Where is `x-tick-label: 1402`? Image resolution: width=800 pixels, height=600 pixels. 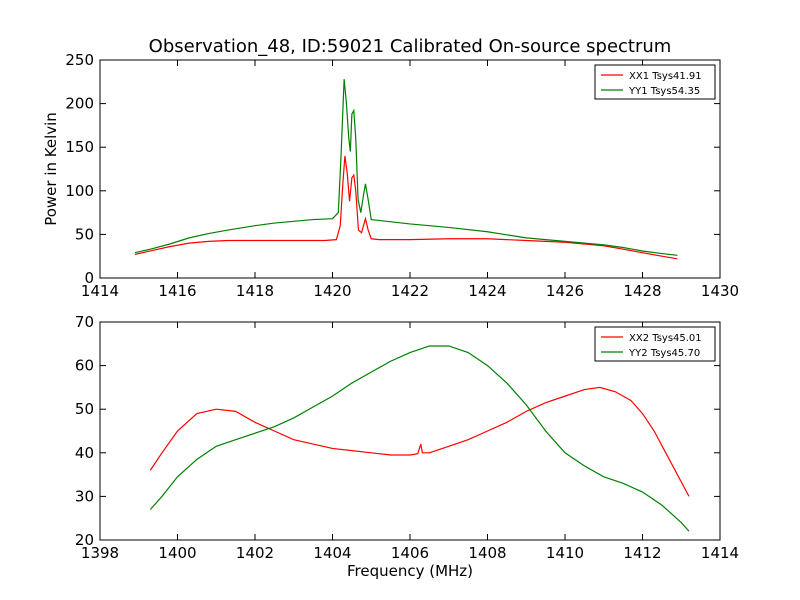
x-tick-label: 1402 is located at coordinates (255, 553).